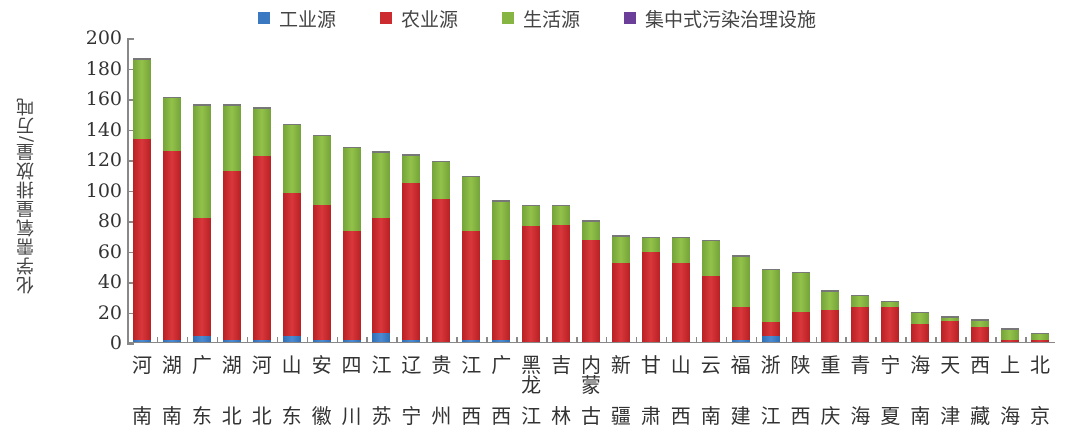  I want to click on x-tick-label: 广东, so click(201, 390).